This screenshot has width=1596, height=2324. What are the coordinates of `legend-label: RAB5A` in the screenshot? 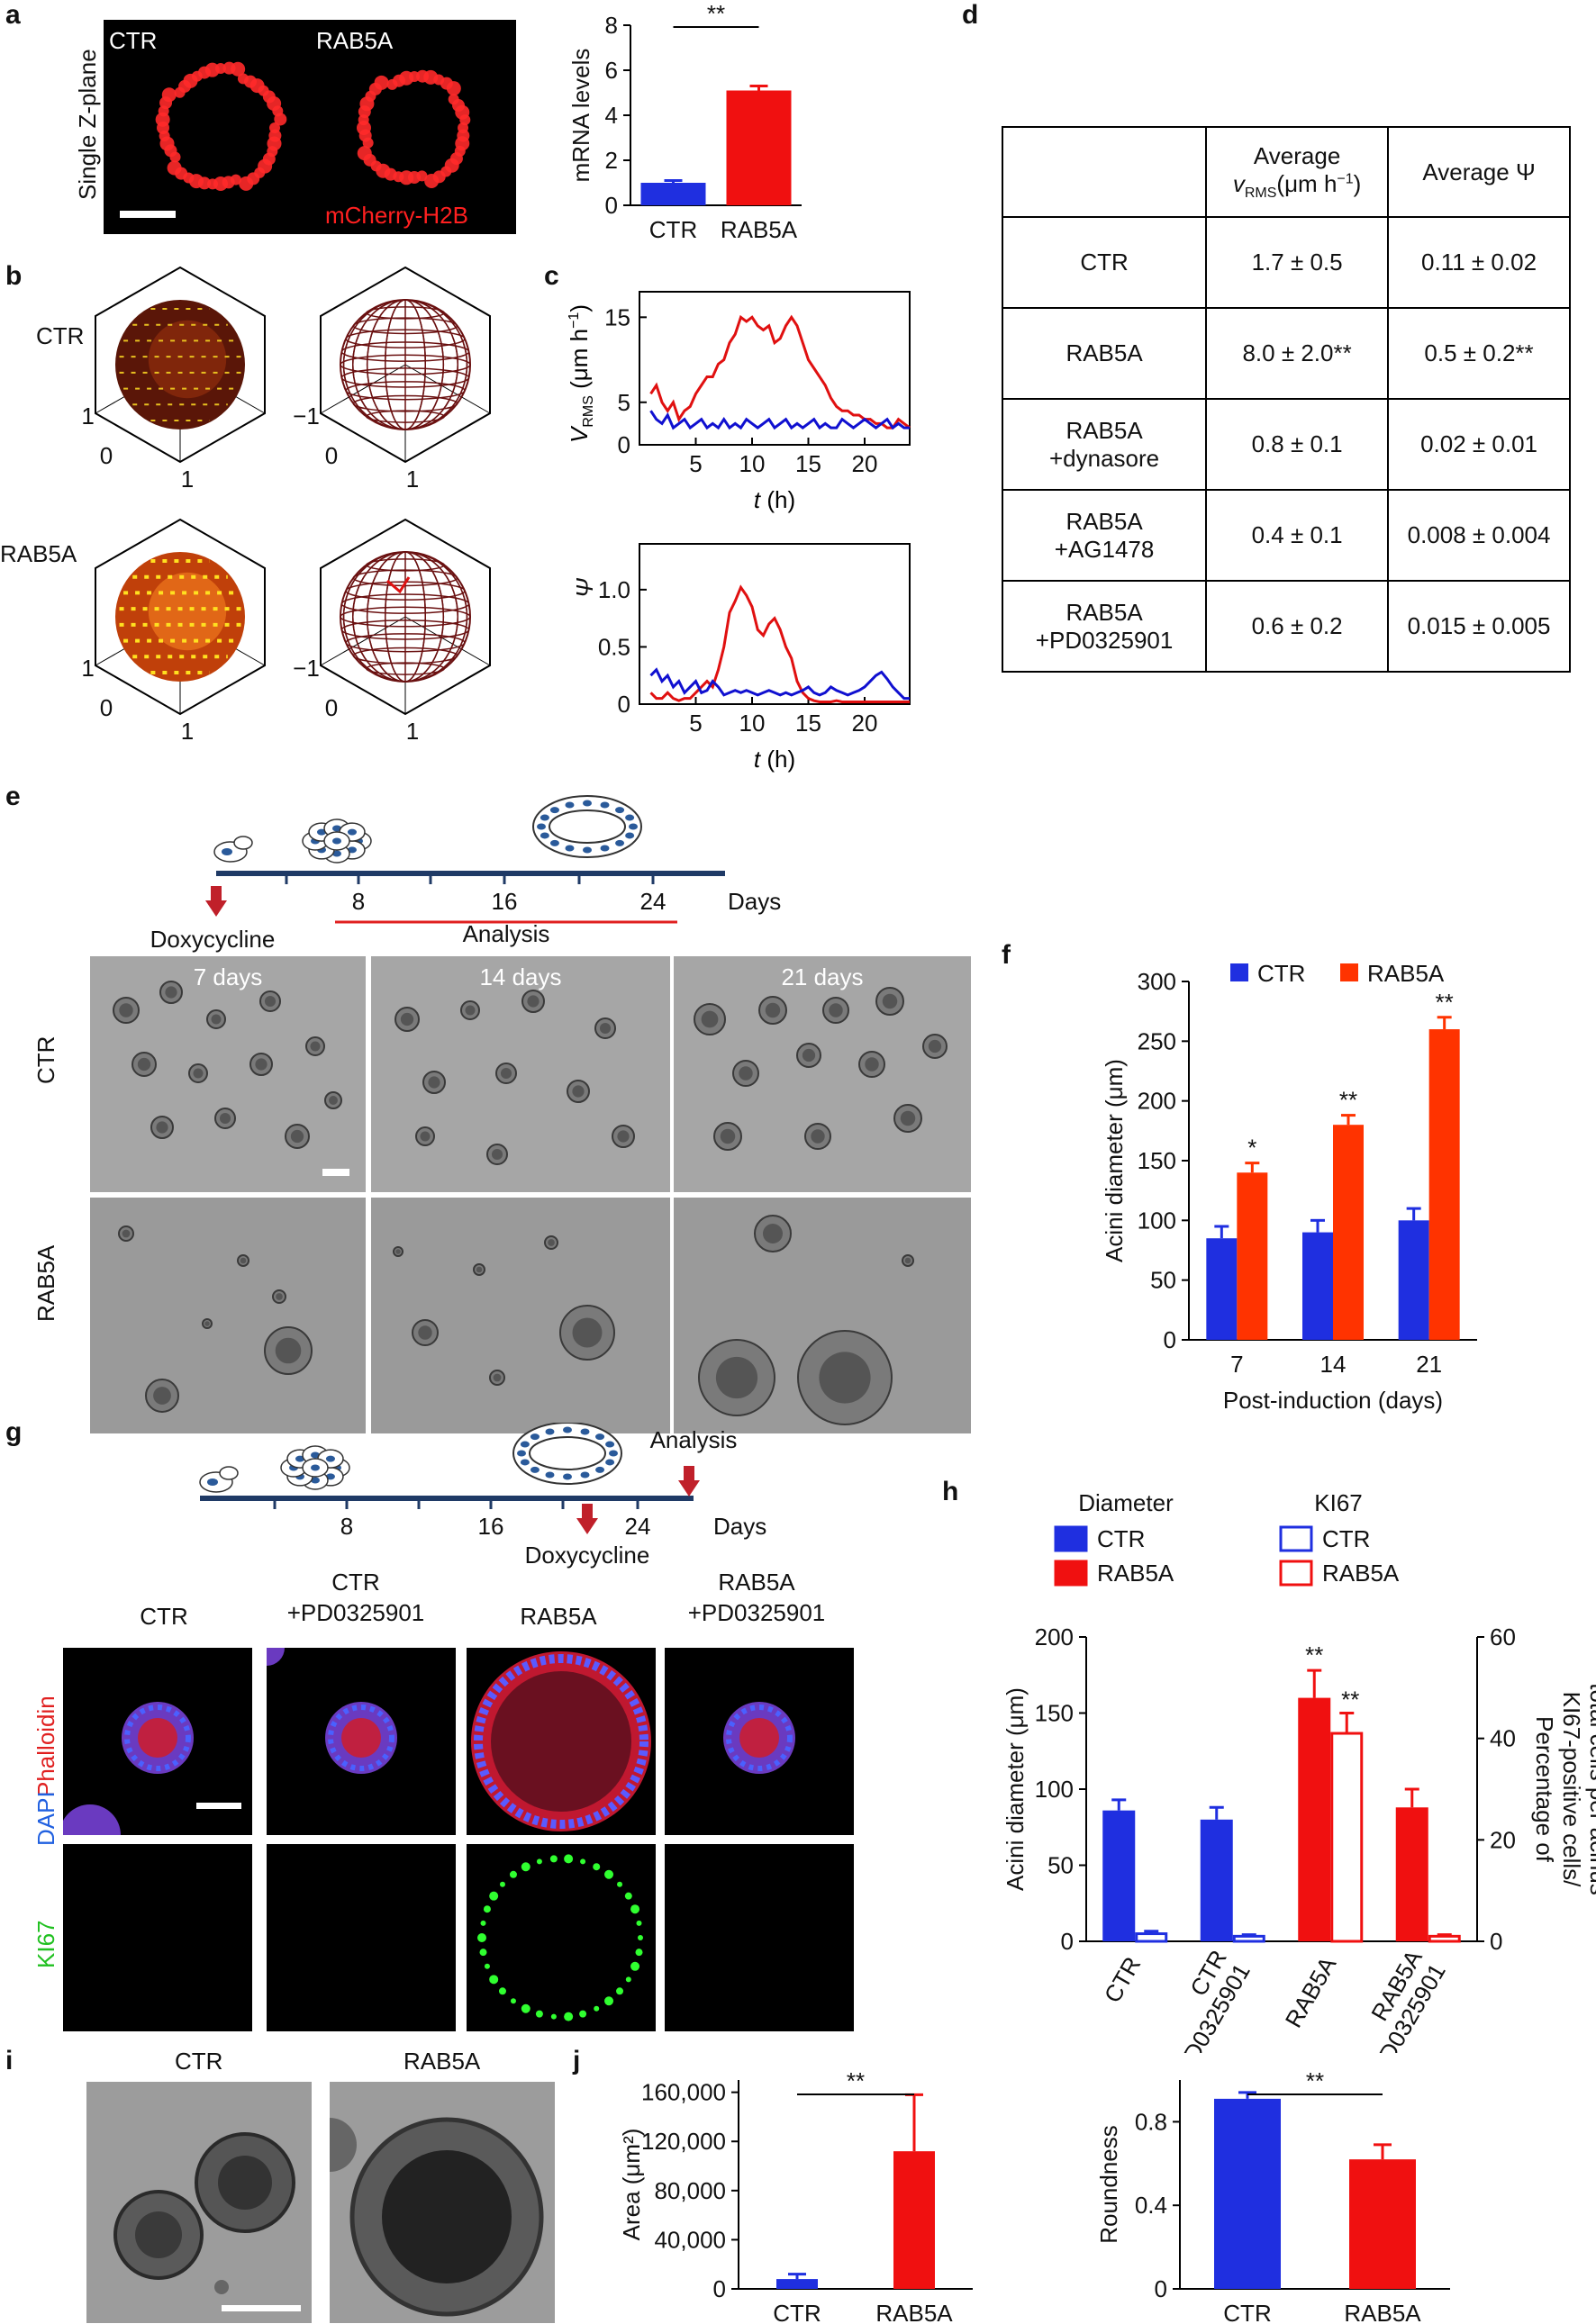 It's located at (1361, 1573).